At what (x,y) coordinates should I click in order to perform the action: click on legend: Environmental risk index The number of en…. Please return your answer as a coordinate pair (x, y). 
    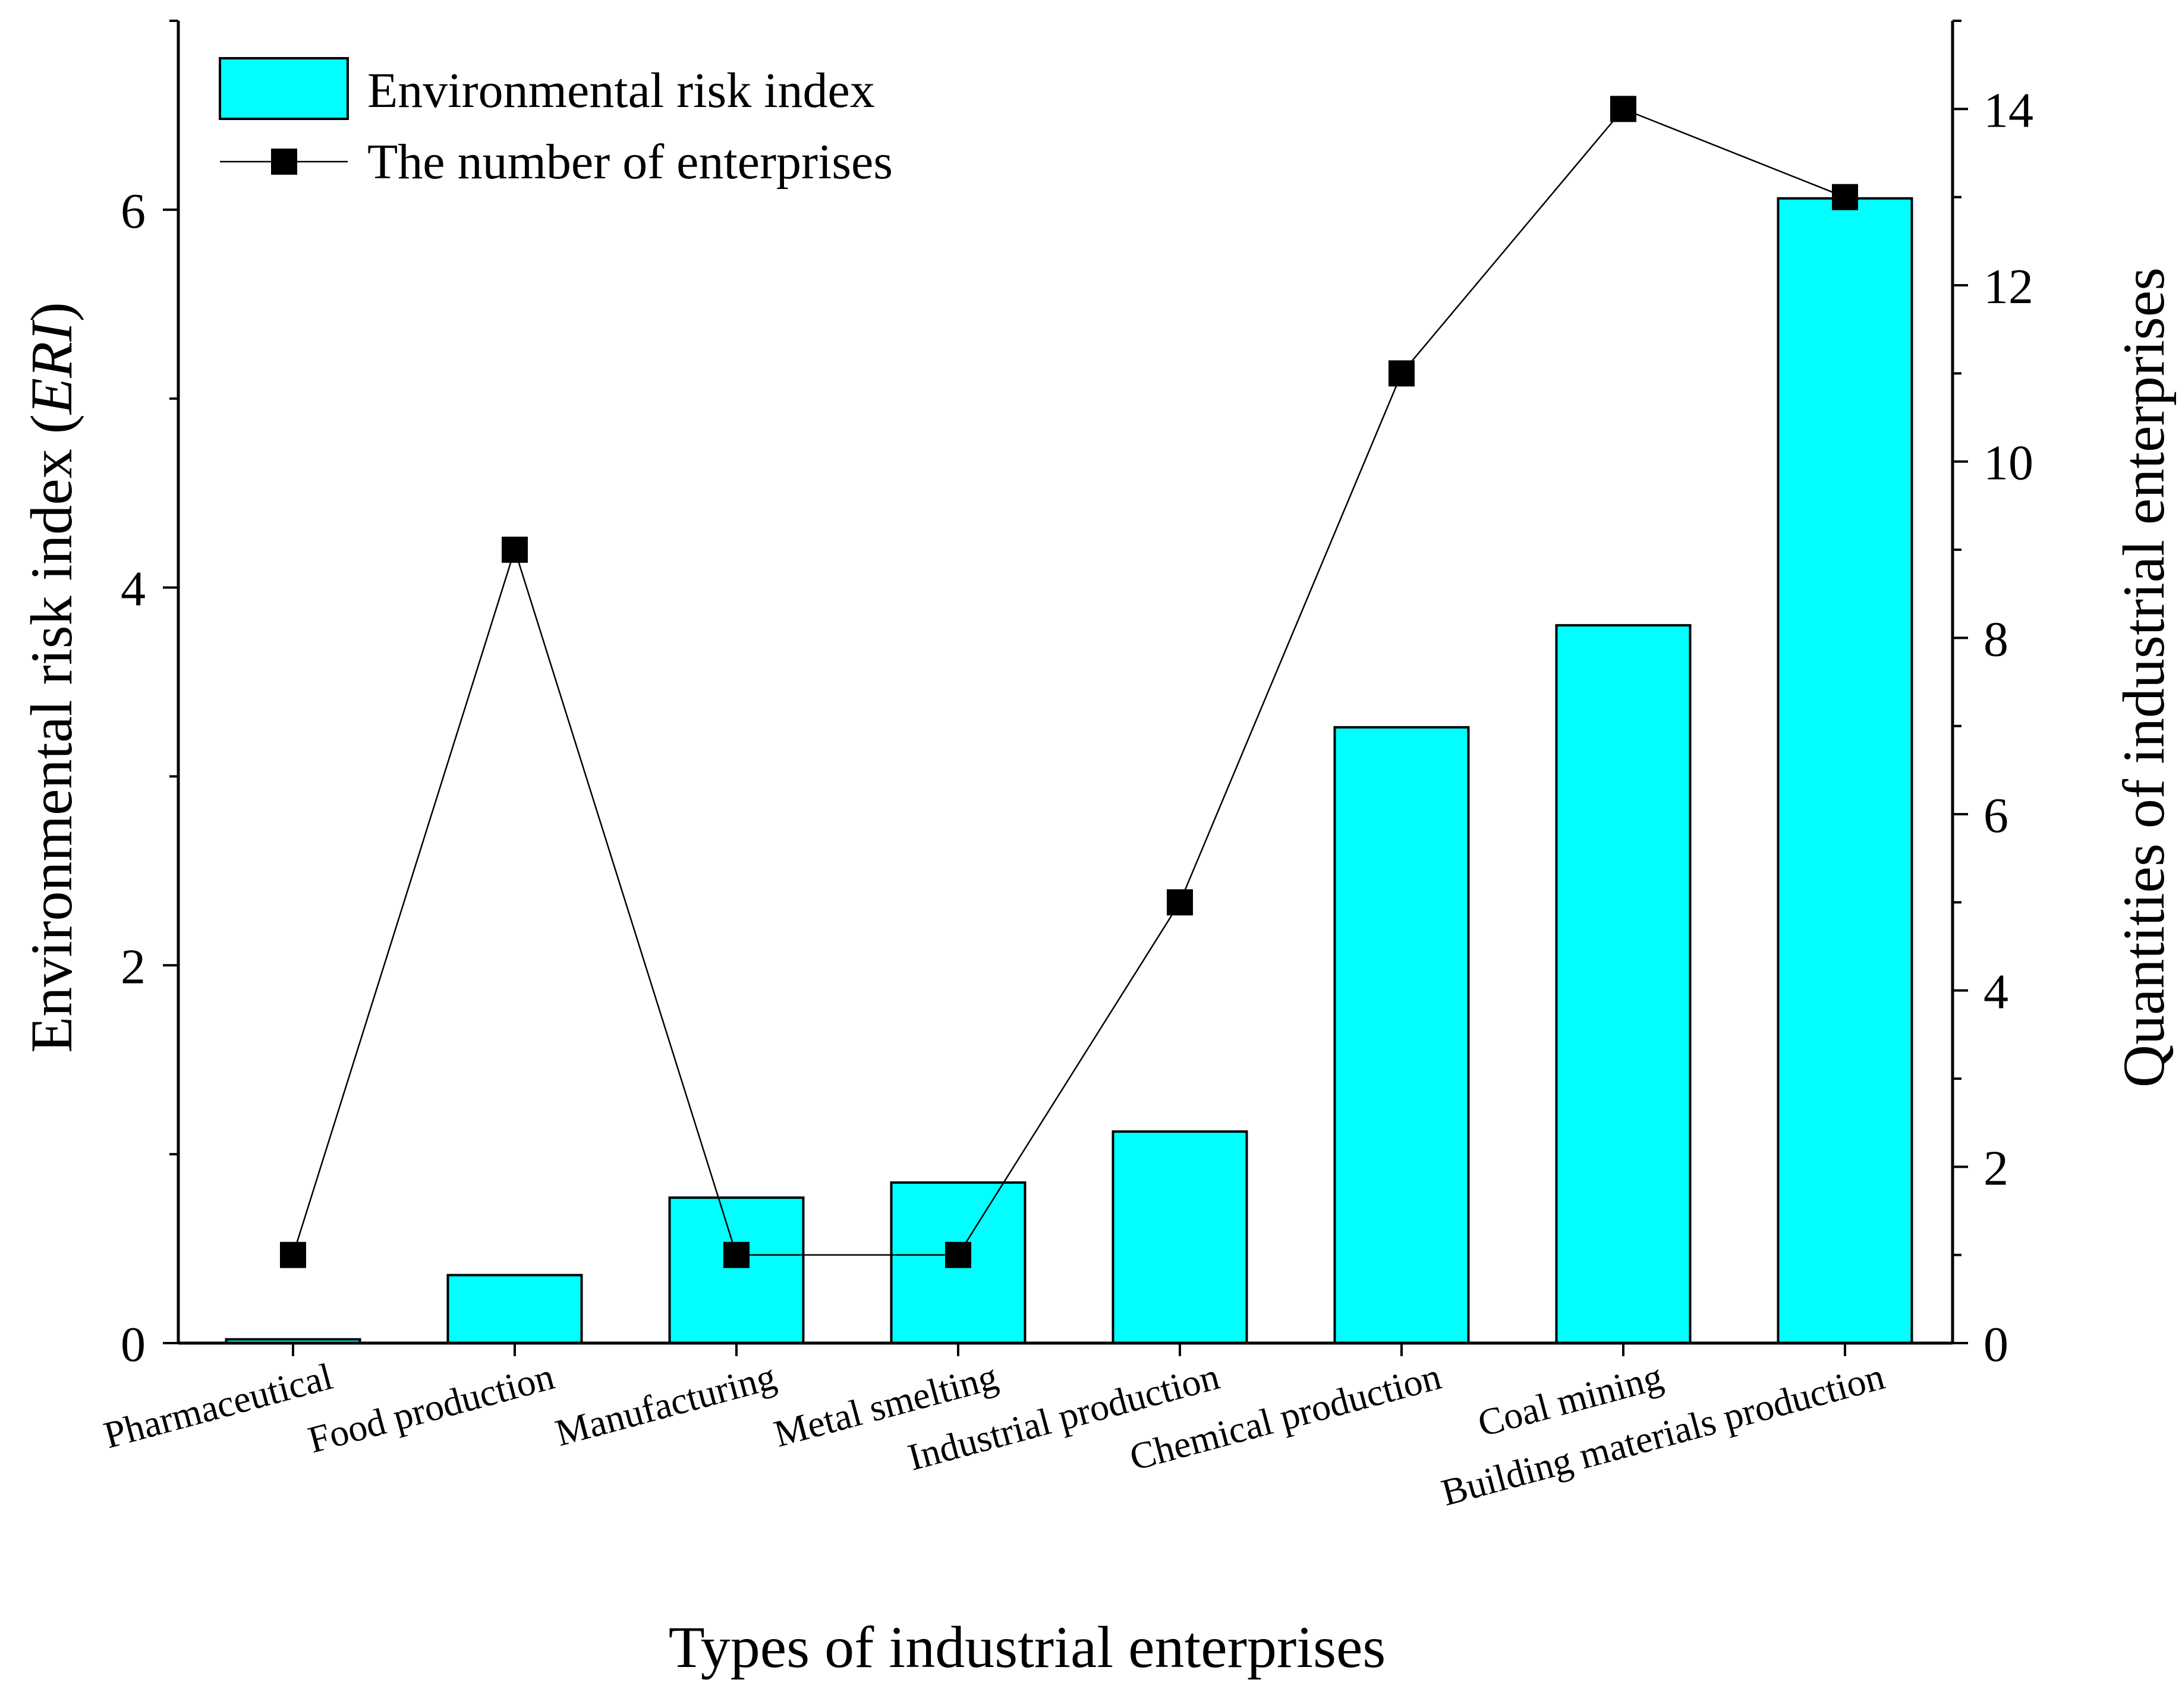
    Looking at the image, I should click on (556, 123).